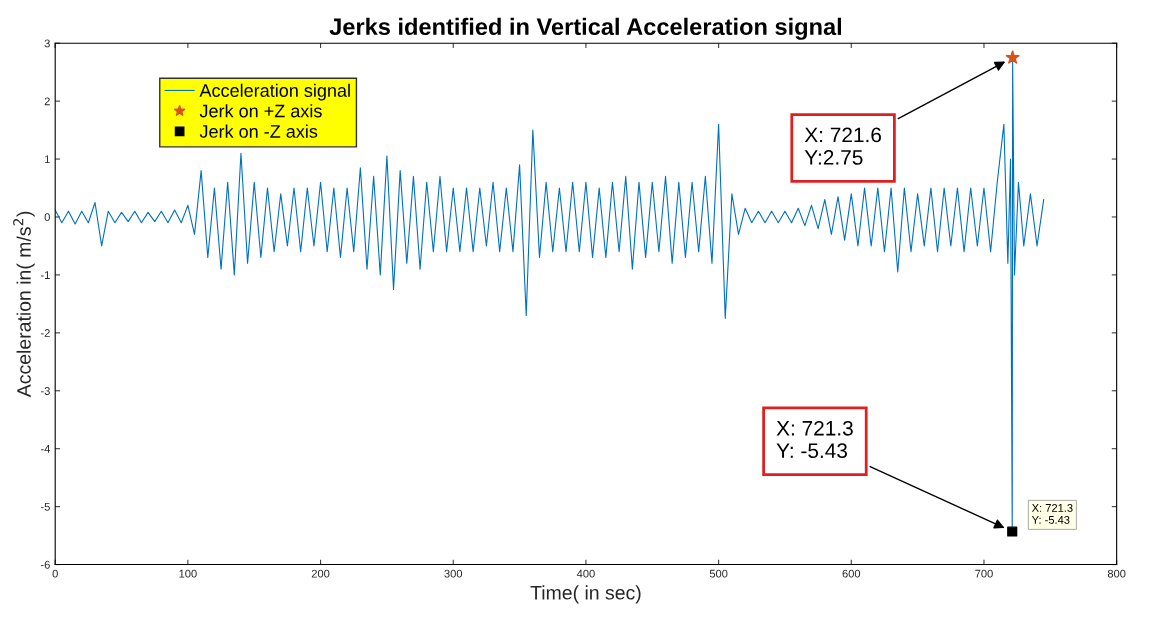 This screenshot has width=1150, height=617. I want to click on y-tick-label: 2, so click(47, 101).